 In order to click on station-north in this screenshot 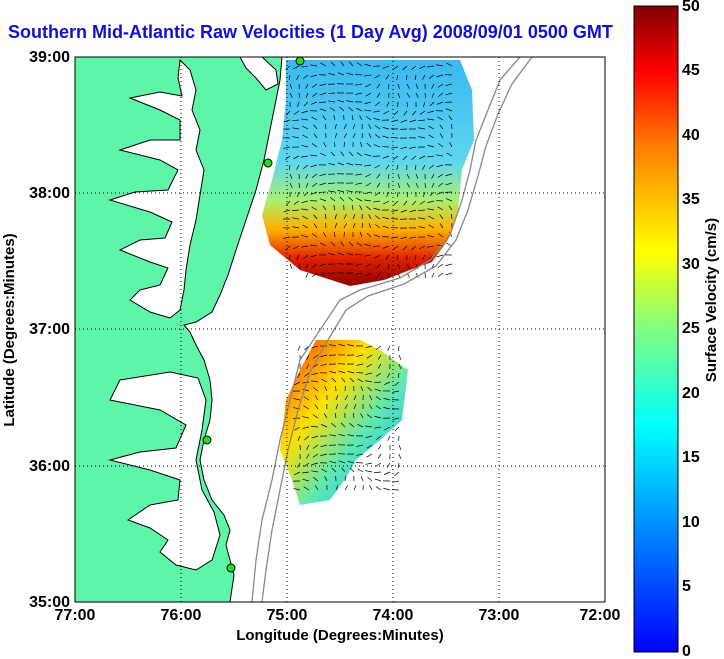, I will do `click(300, 61)`.